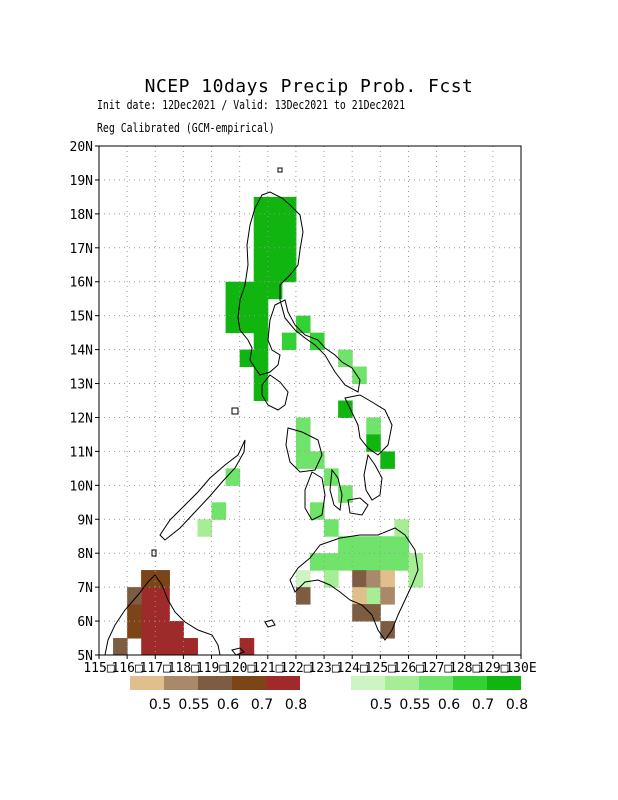 Image resolution: width=618 pixels, height=800 pixels. What do you see at coordinates (98, 668) in the screenshot?
I see `lon-tick-label: 115□` at bounding box center [98, 668].